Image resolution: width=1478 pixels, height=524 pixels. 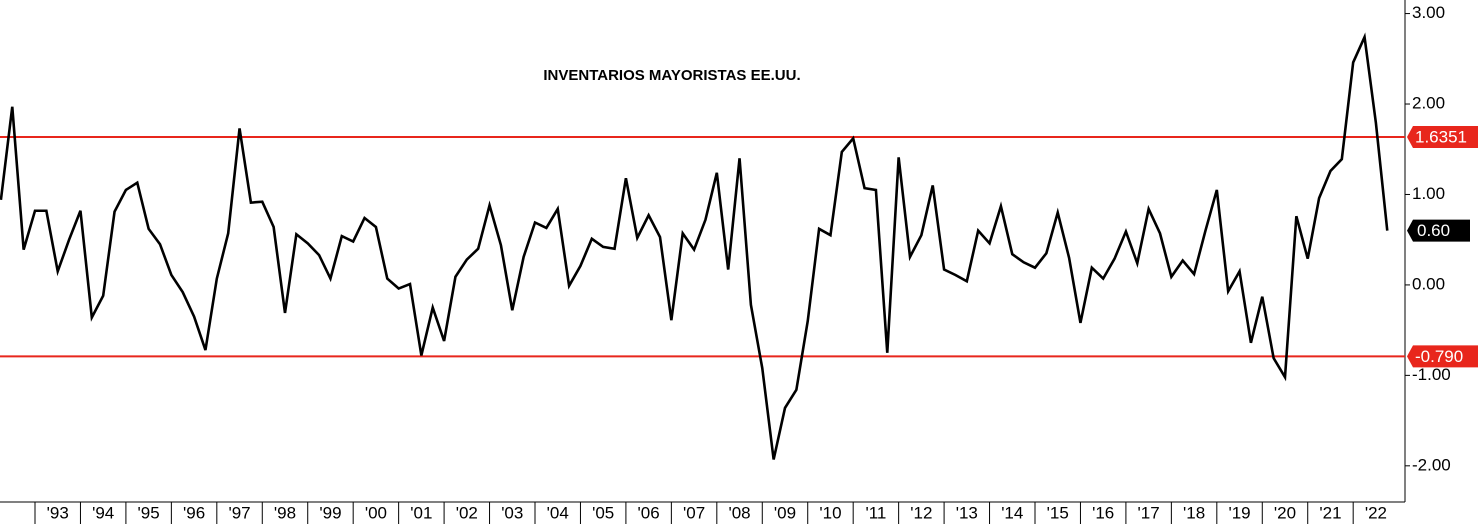 What do you see at coordinates (1376, 512) in the screenshot?
I see `x-tick-label: '22` at bounding box center [1376, 512].